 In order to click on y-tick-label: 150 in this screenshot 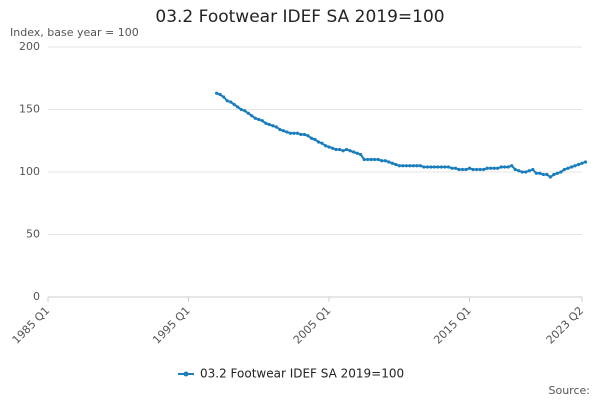, I will do `click(29, 109)`.